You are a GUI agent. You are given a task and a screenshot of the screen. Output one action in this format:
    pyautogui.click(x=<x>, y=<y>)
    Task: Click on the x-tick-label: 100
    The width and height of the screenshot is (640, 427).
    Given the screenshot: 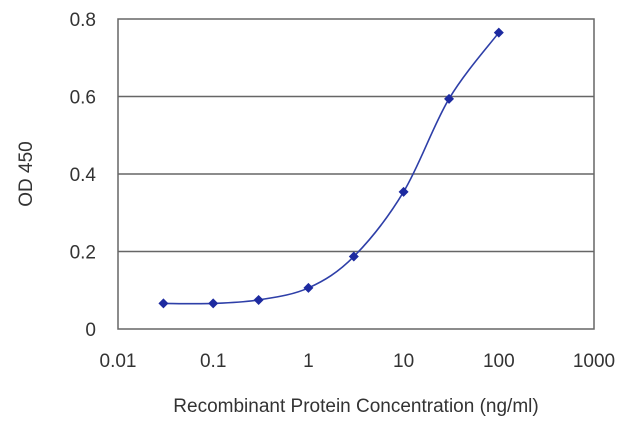 What is the action you would take?
    pyautogui.click(x=499, y=361)
    